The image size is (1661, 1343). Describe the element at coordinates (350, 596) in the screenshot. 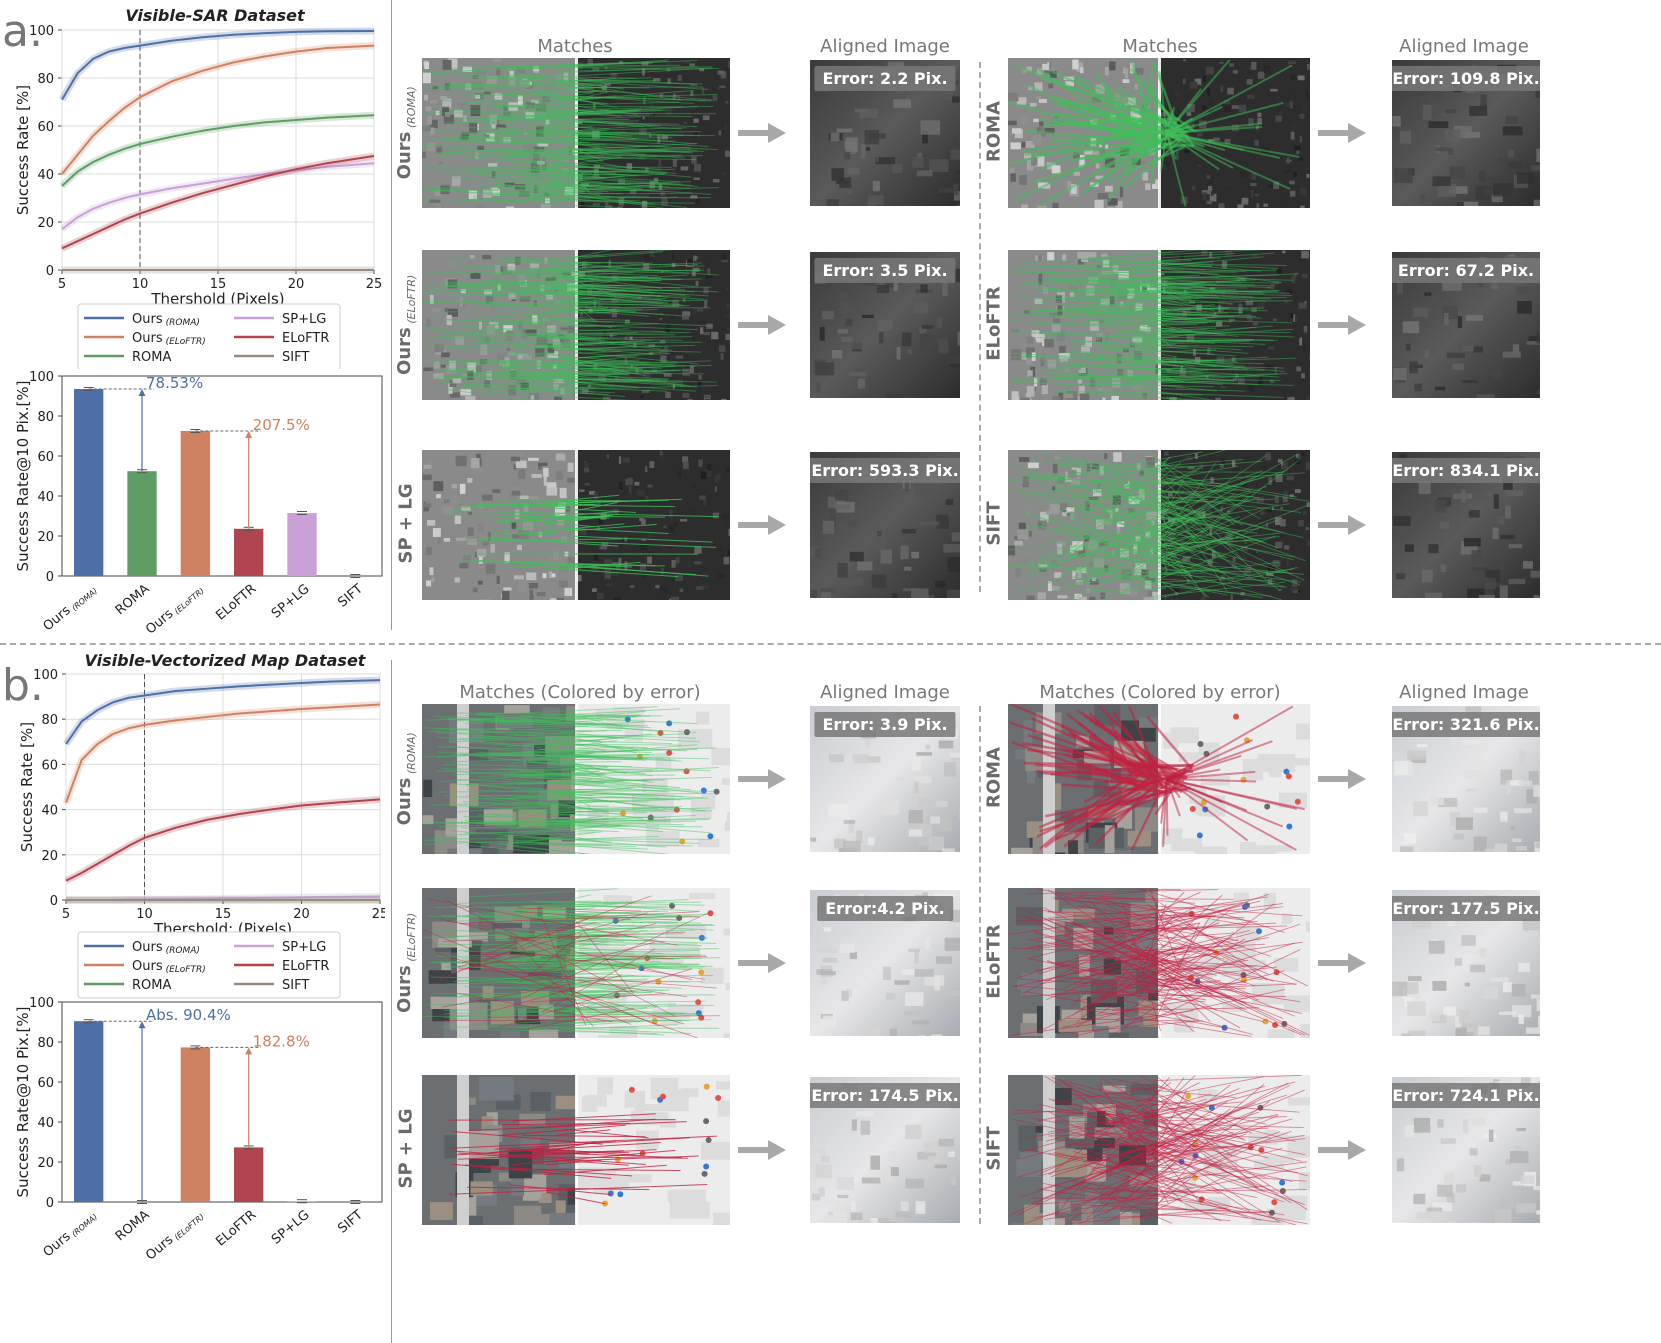

I see `a-bar-xtick-label-sift-name: SIFT` at that location.